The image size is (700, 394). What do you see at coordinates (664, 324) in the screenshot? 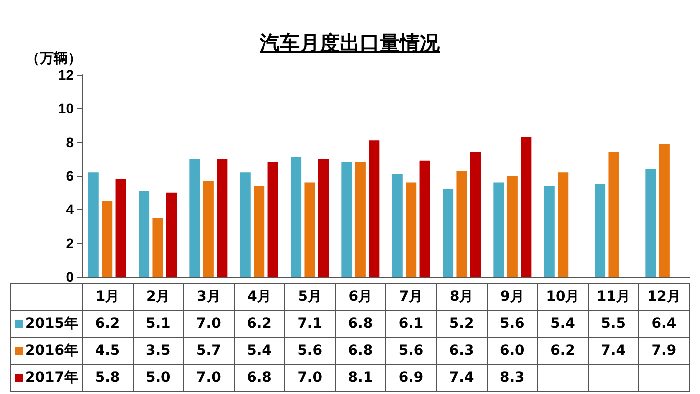
I see `data-label: 6.4` at bounding box center [664, 324].